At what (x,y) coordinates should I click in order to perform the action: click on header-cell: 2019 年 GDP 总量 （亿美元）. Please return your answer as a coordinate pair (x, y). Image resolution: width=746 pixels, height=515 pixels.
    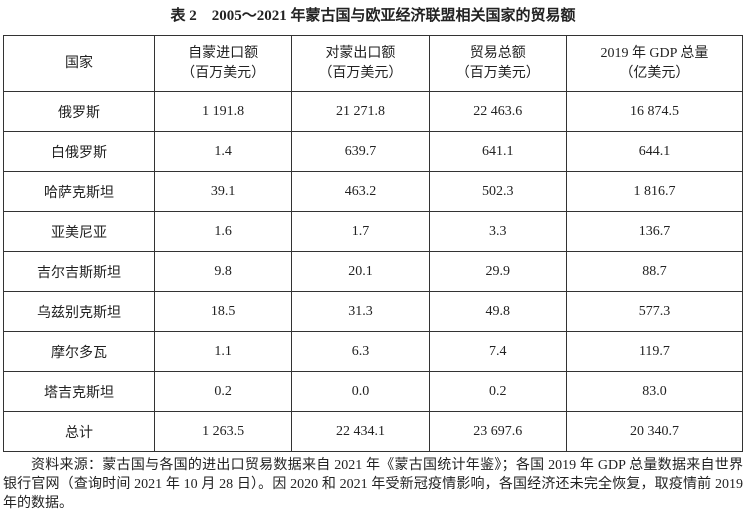
    Looking at the image, I should click on (654, 63).